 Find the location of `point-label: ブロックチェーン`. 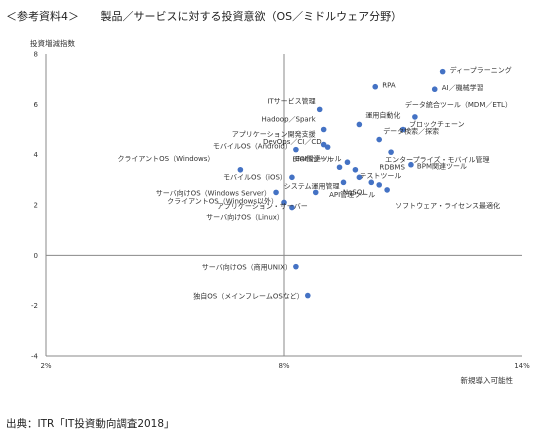

point-label: ブロックチェーン is located at coordinates (437, 124).